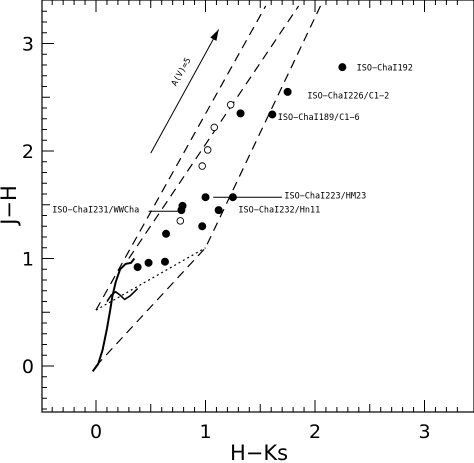 The image size is (474, 463). I want to click on annotation-label: ISO−ChaI226/C1−2, so click(348, 96).